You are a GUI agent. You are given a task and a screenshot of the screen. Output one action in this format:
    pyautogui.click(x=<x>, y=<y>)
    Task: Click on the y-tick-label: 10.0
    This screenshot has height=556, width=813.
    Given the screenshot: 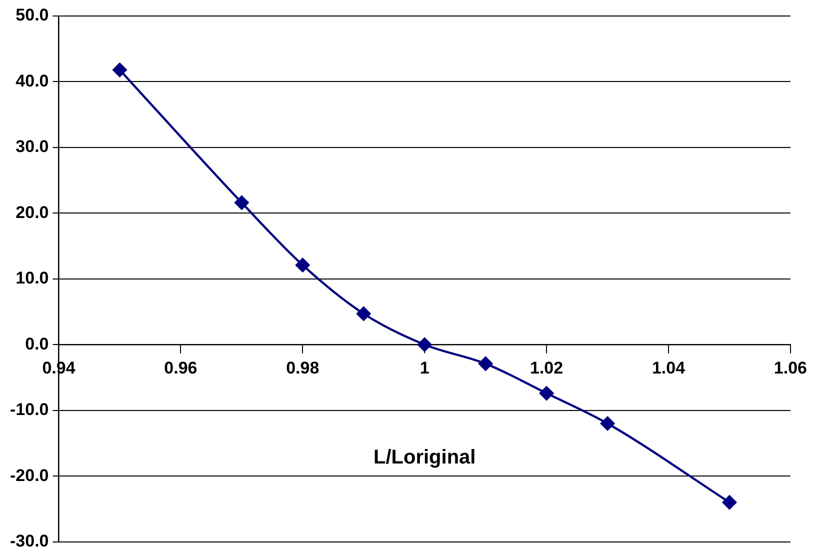 What is the action you would take?
    pyautogui.click(x=32, y=278)
    